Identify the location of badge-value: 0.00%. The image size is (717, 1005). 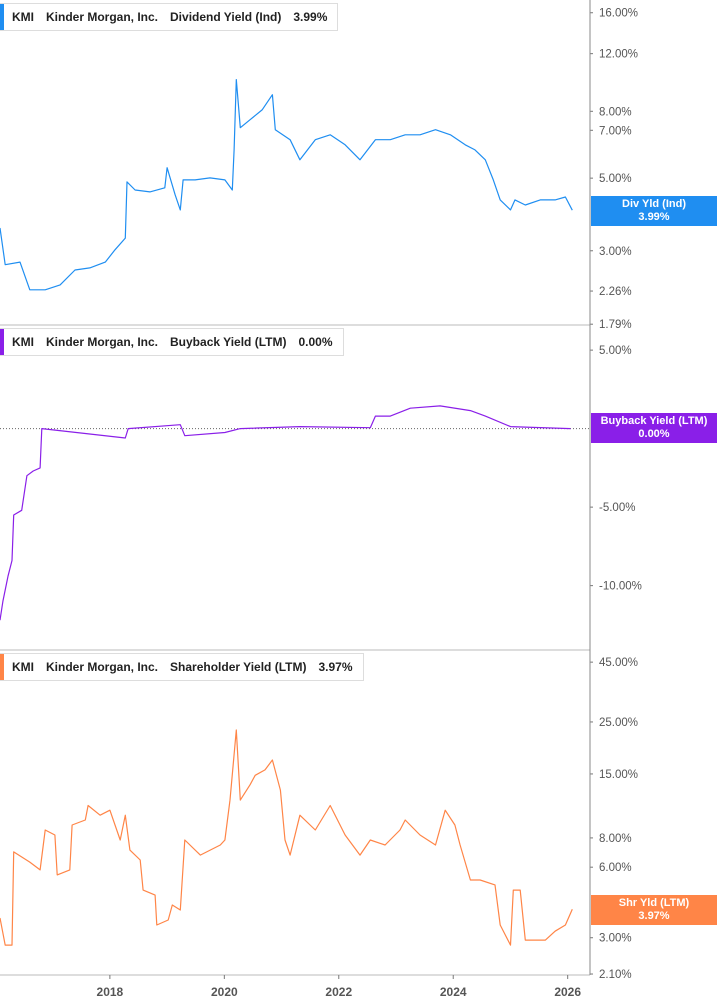
(654, 434).